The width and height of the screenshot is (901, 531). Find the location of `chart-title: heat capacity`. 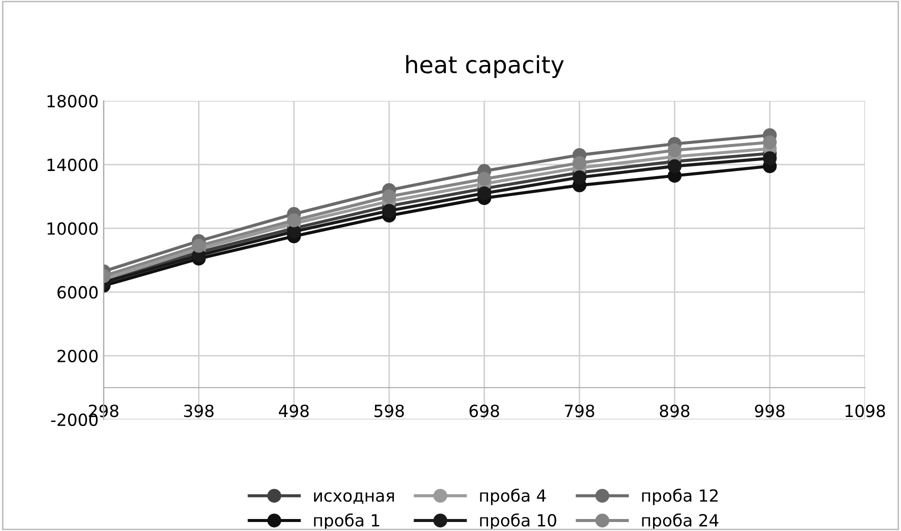

chart-title: heat capacity is located at coordinates (485, 66).